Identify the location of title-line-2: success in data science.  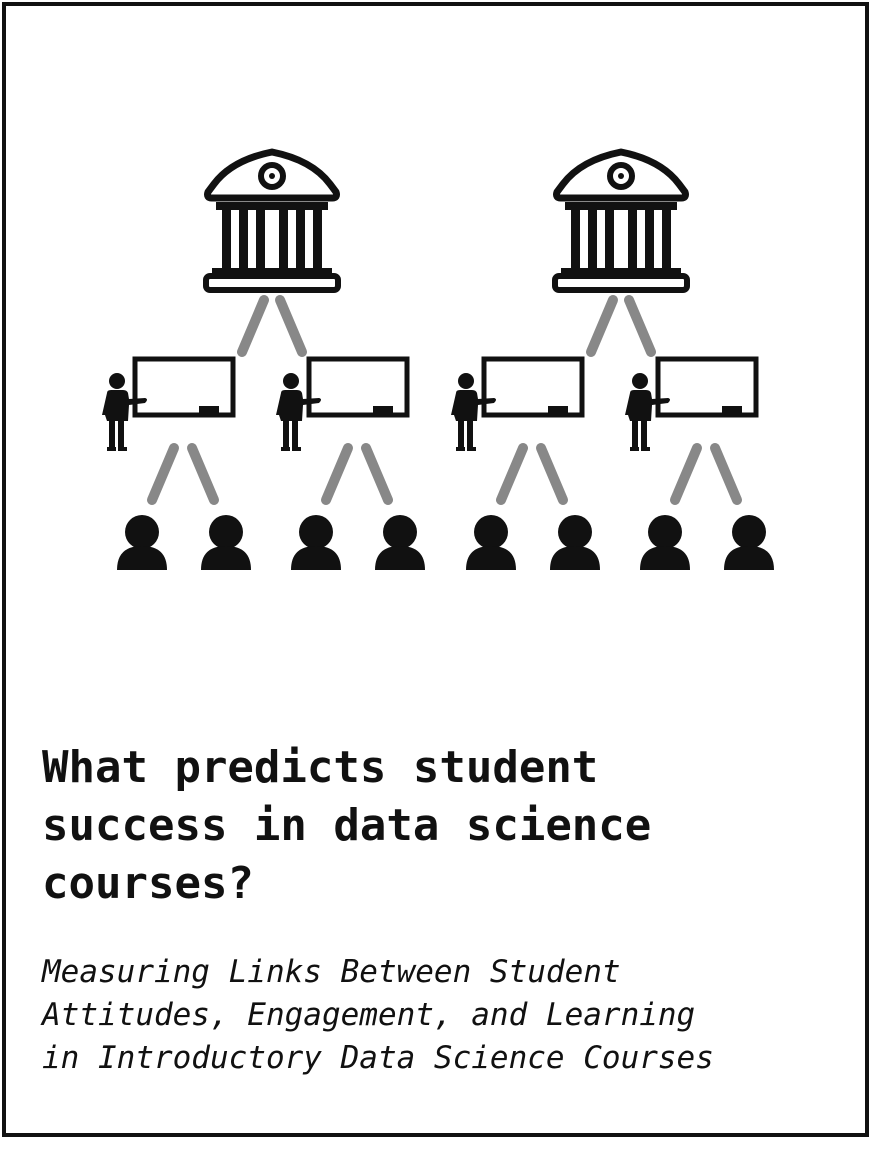
(347, 825).